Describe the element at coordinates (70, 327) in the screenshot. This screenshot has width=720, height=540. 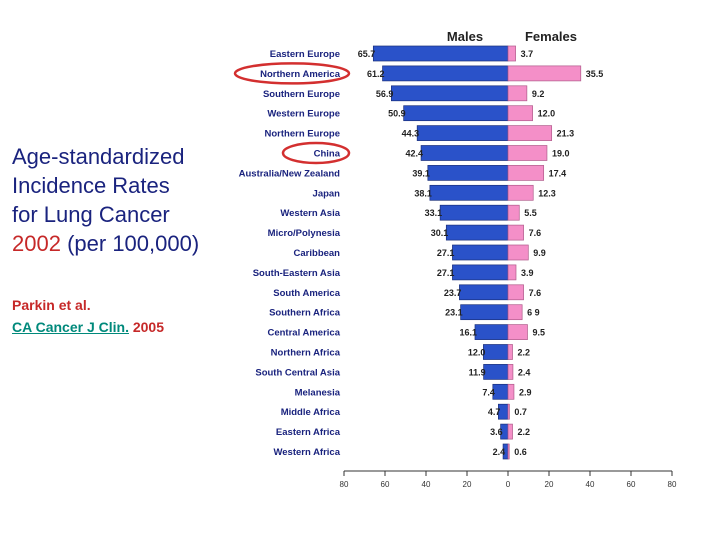
I see `citation-journal-link: CA Cancer J Clin.` at that location.